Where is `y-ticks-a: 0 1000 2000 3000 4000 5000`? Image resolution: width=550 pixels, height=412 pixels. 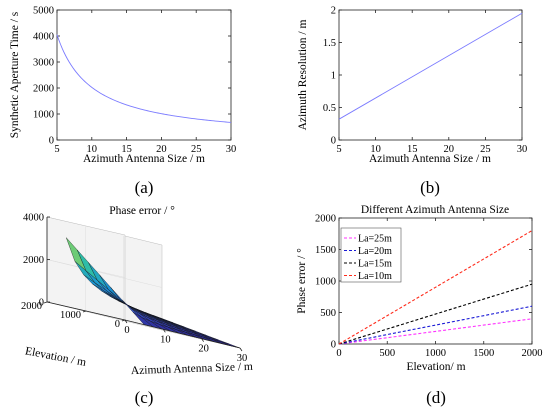 y-ticks-a: 0 1000 2000 3000 4000 5000 is located at coordinates (132, 76).